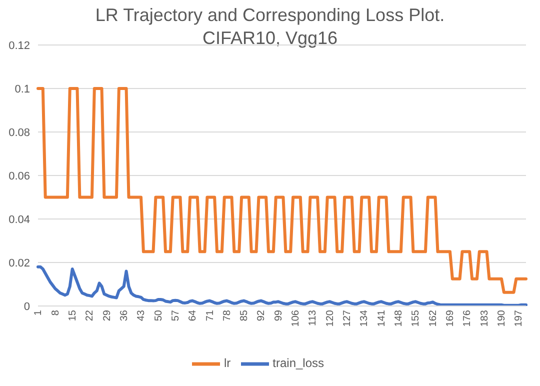 Image resolution: width=540 pixels, height=386 pixels. I want to click on x-tick-label: 155, so click(416, 318).